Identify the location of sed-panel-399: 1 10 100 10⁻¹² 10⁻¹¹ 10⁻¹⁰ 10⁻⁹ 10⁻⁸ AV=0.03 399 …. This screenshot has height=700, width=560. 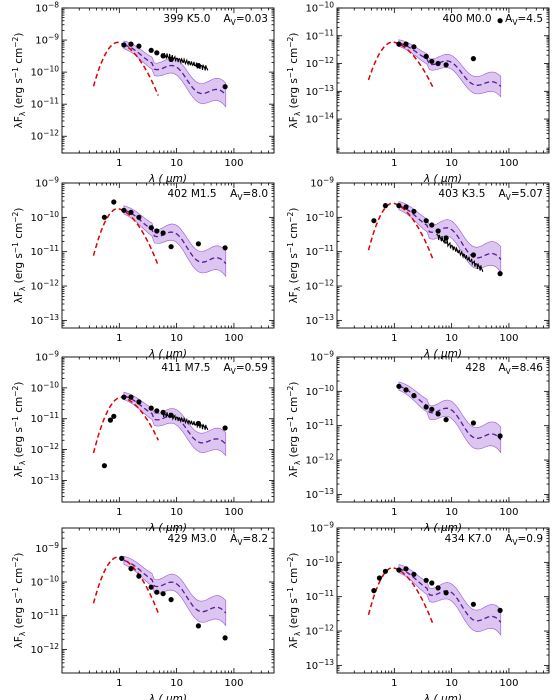
(143, 93).